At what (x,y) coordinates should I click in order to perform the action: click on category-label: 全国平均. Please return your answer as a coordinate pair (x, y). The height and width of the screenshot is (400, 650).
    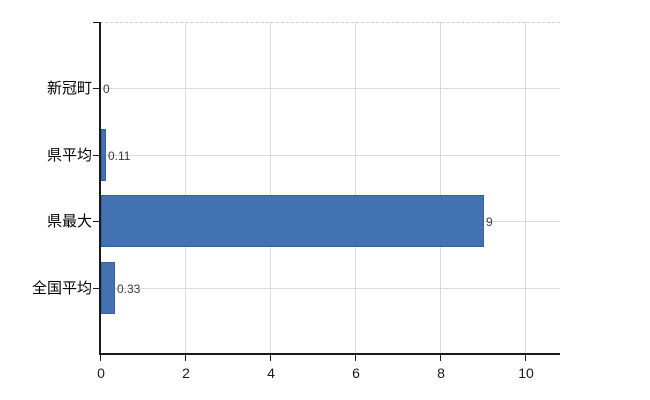
    Looking at the image, I should click on (61, 289).